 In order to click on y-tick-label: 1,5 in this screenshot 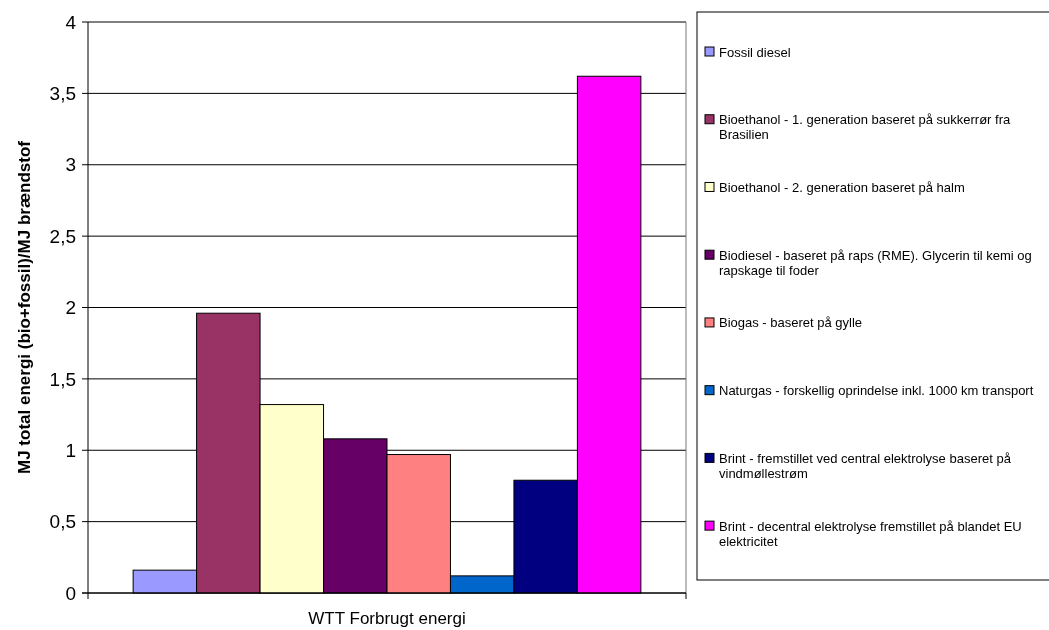, I will do `click(62, 379)`.